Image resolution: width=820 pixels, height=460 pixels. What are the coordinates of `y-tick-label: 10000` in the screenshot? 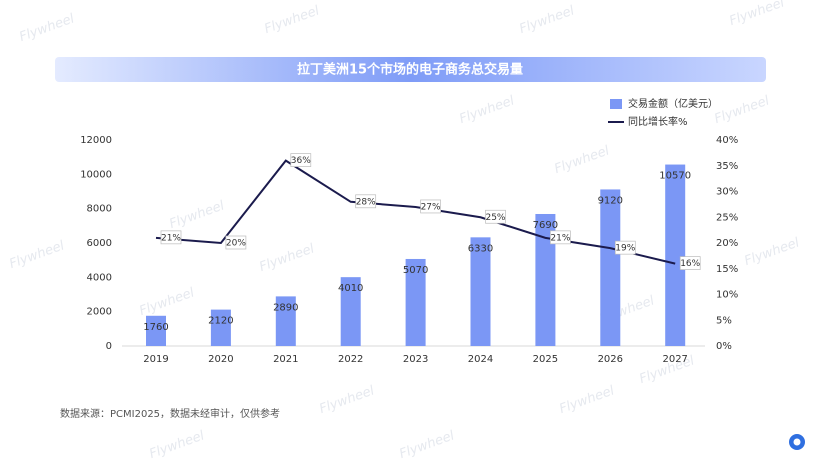 It's located at (96, 174).